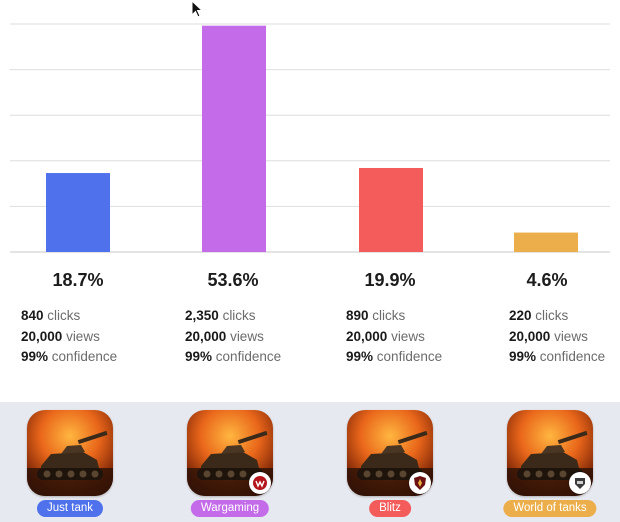 The width and height of the screenshot is (620, 522). I want to click on tank-icon, so click(70, 463).